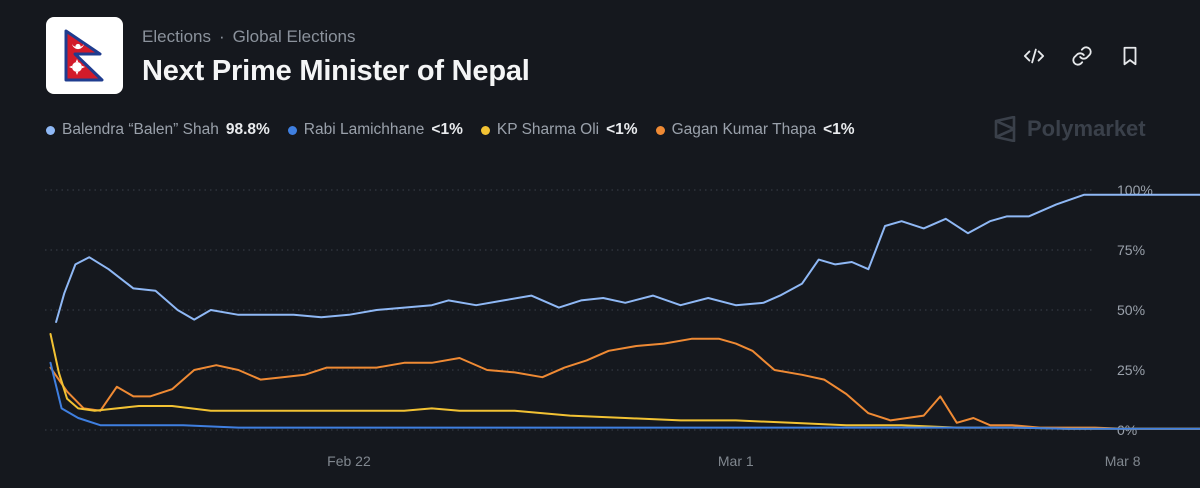  I want to click on brand-name: Polymarket, so click(1086, 128).